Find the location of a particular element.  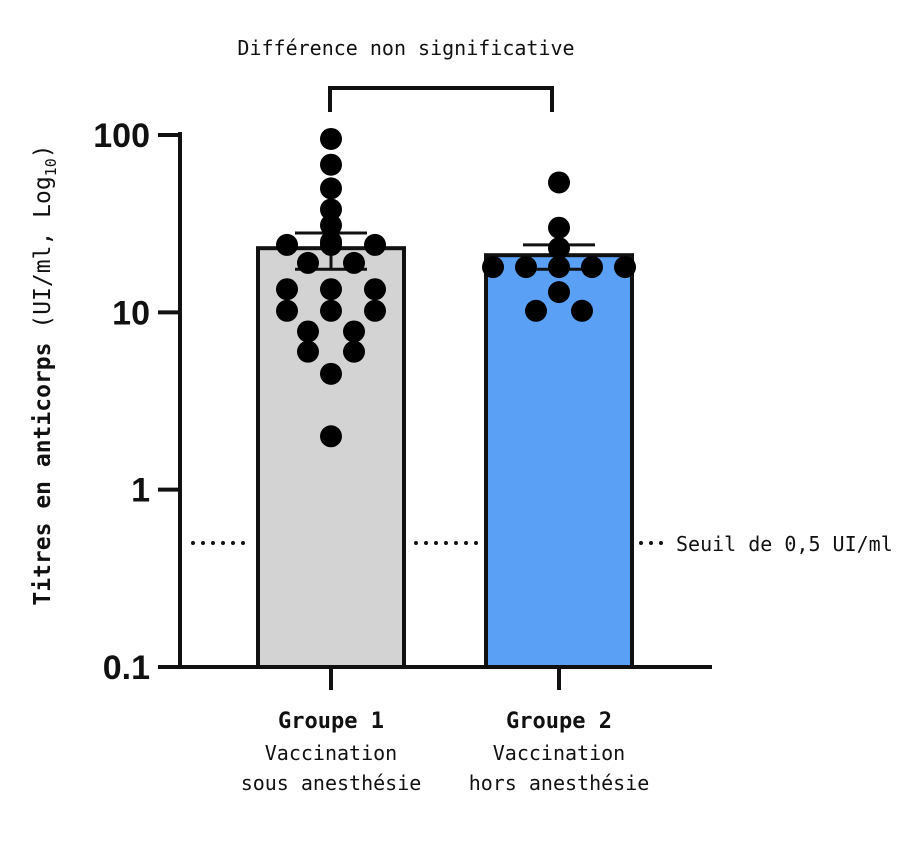

x-axis-ticks is located at coordinates (445, 678).